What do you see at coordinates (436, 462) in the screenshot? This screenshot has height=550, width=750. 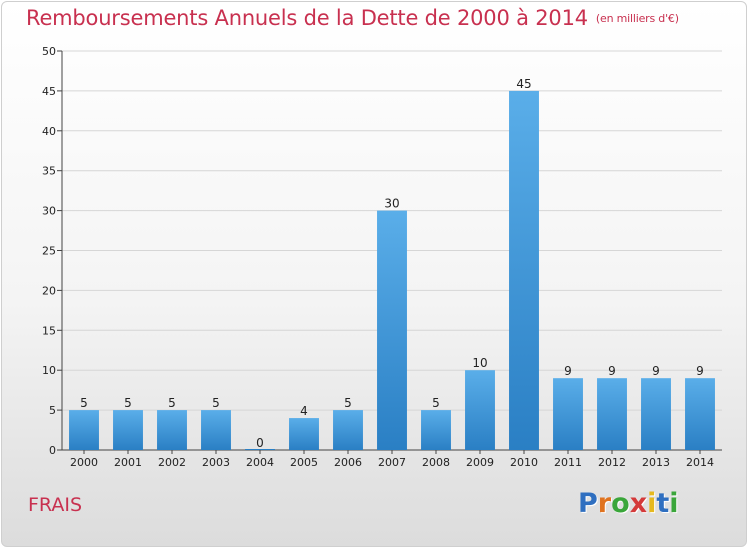 I see `x-tick-label: 2008` at bounding box center [436, 462].